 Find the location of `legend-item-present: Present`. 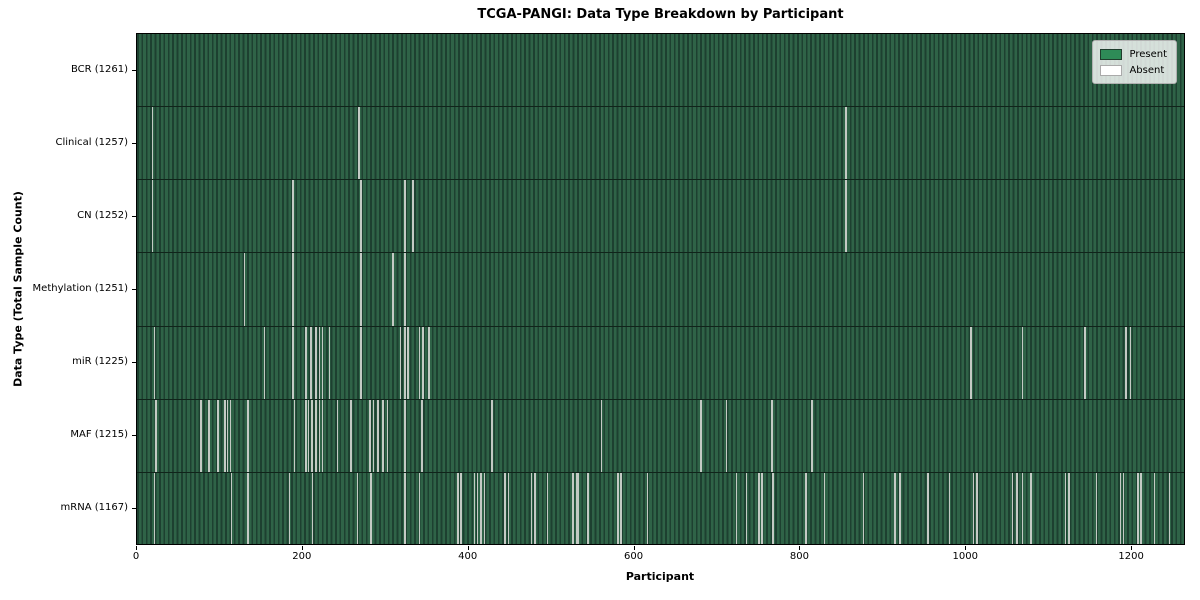

legend-item-present: Present is located at coordinates (1133, 54).